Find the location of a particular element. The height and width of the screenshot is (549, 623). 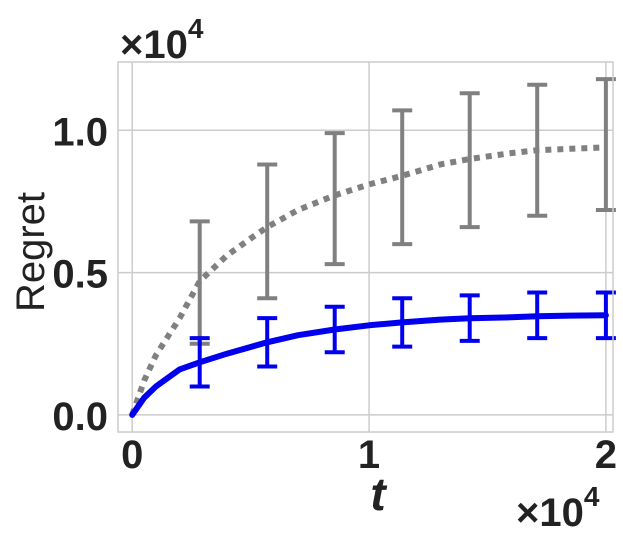

x-multiplier-label: ×10⁴ is located at coordinates (558, 508).